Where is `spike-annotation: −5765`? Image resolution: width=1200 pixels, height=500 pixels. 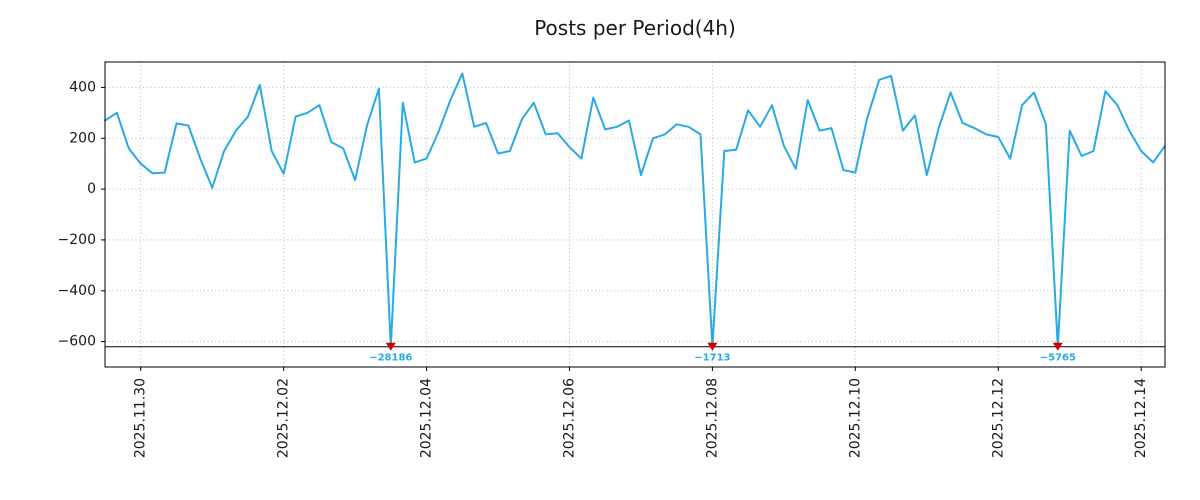 spike-annotation: −5765 is located at coordinates (1058, 358).